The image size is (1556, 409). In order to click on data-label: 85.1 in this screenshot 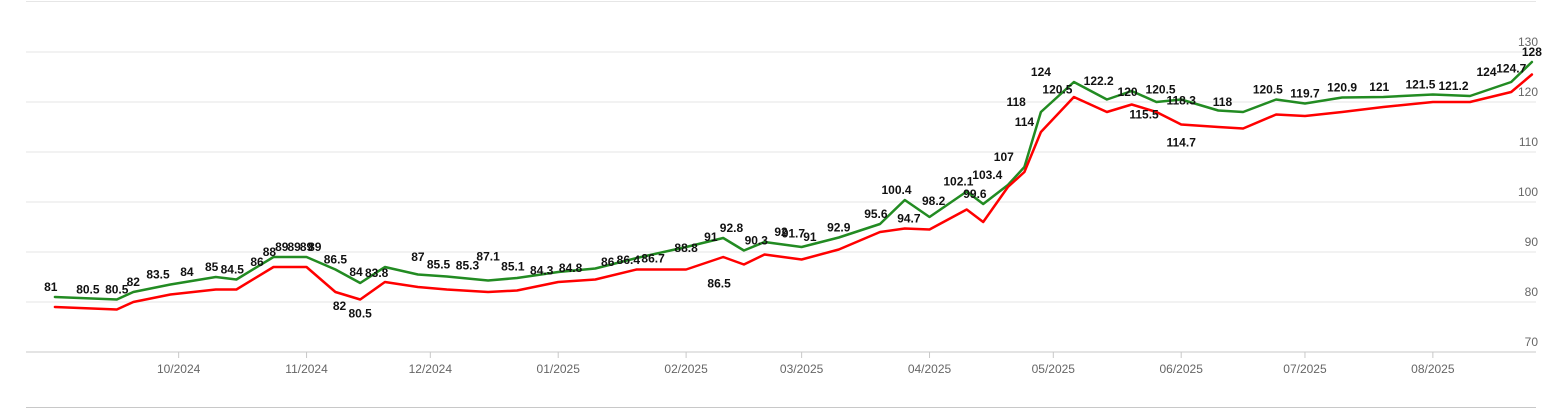, I will do `click(513, 267)`.